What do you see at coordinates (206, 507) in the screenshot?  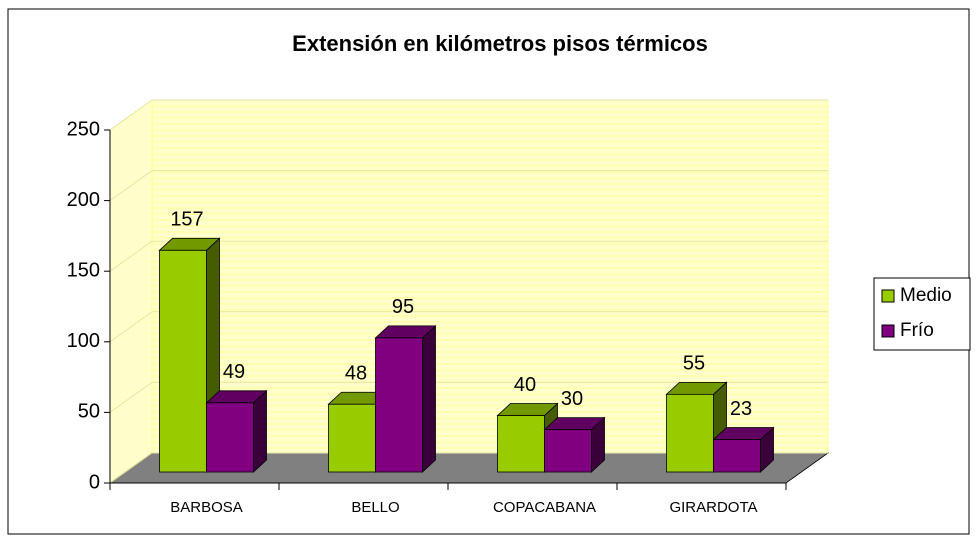 I see `x-tick-label: BARBOSA` at bounding box center [206, 507].